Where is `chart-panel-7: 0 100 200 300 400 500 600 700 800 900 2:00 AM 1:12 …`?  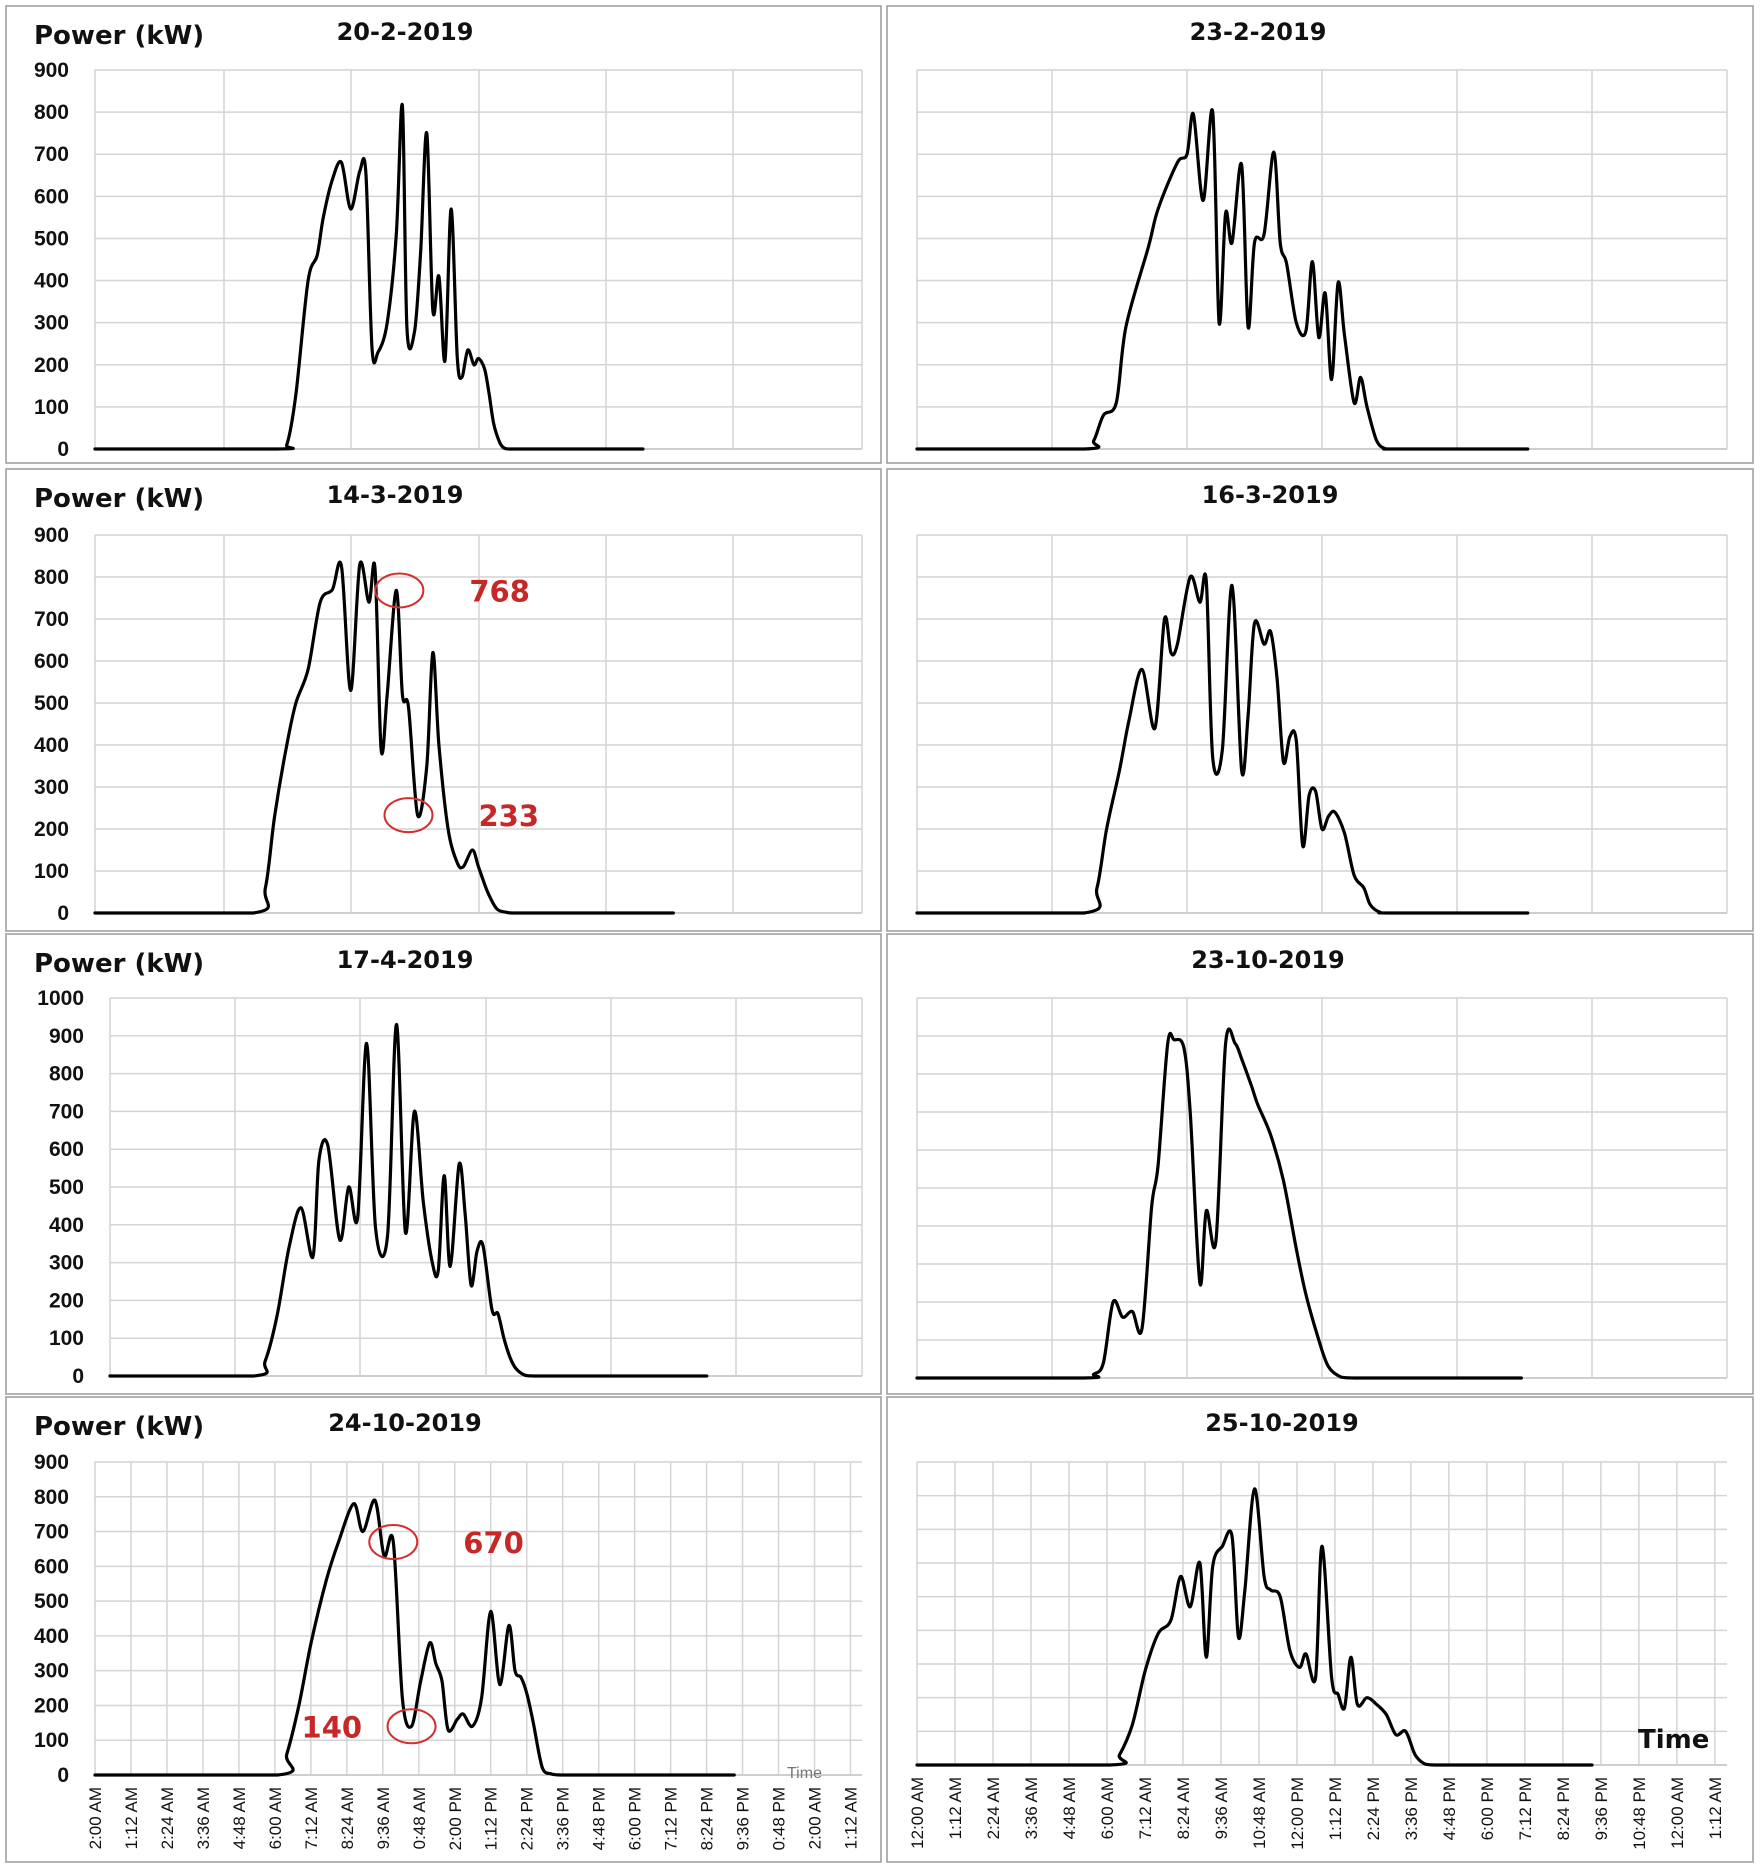
chart-panel-7: 0 100 200 300 400 500 600 700 800 900 2:00 AM 1:12 … is located at coordinates (443, 1629).